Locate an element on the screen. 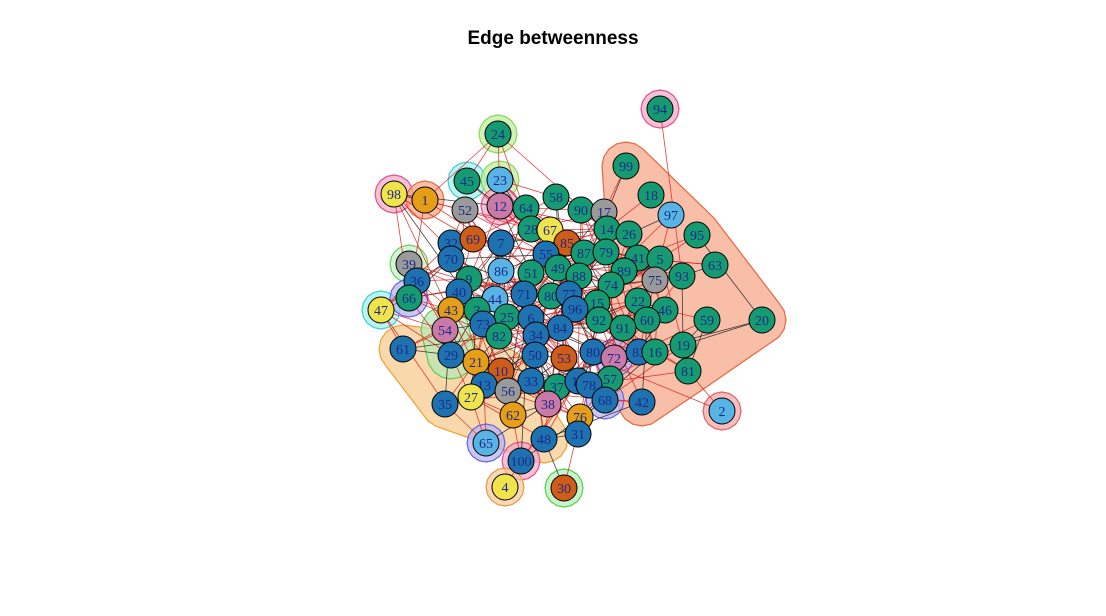 This screenshot has height=616, width=1106. node-label: 49 is located at coordinates (558, 269).